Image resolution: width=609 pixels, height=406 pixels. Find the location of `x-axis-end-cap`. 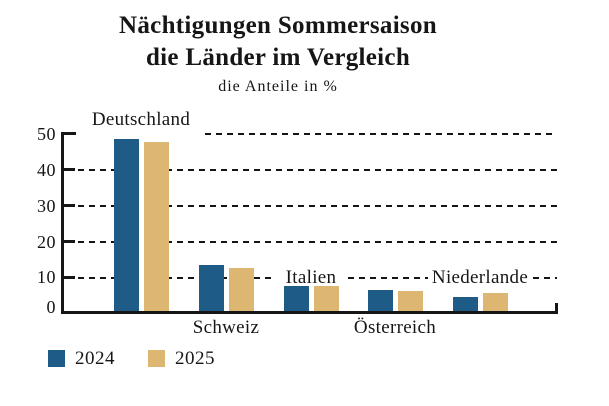

x-axis-end-cap is located at coordinates (556, 308).